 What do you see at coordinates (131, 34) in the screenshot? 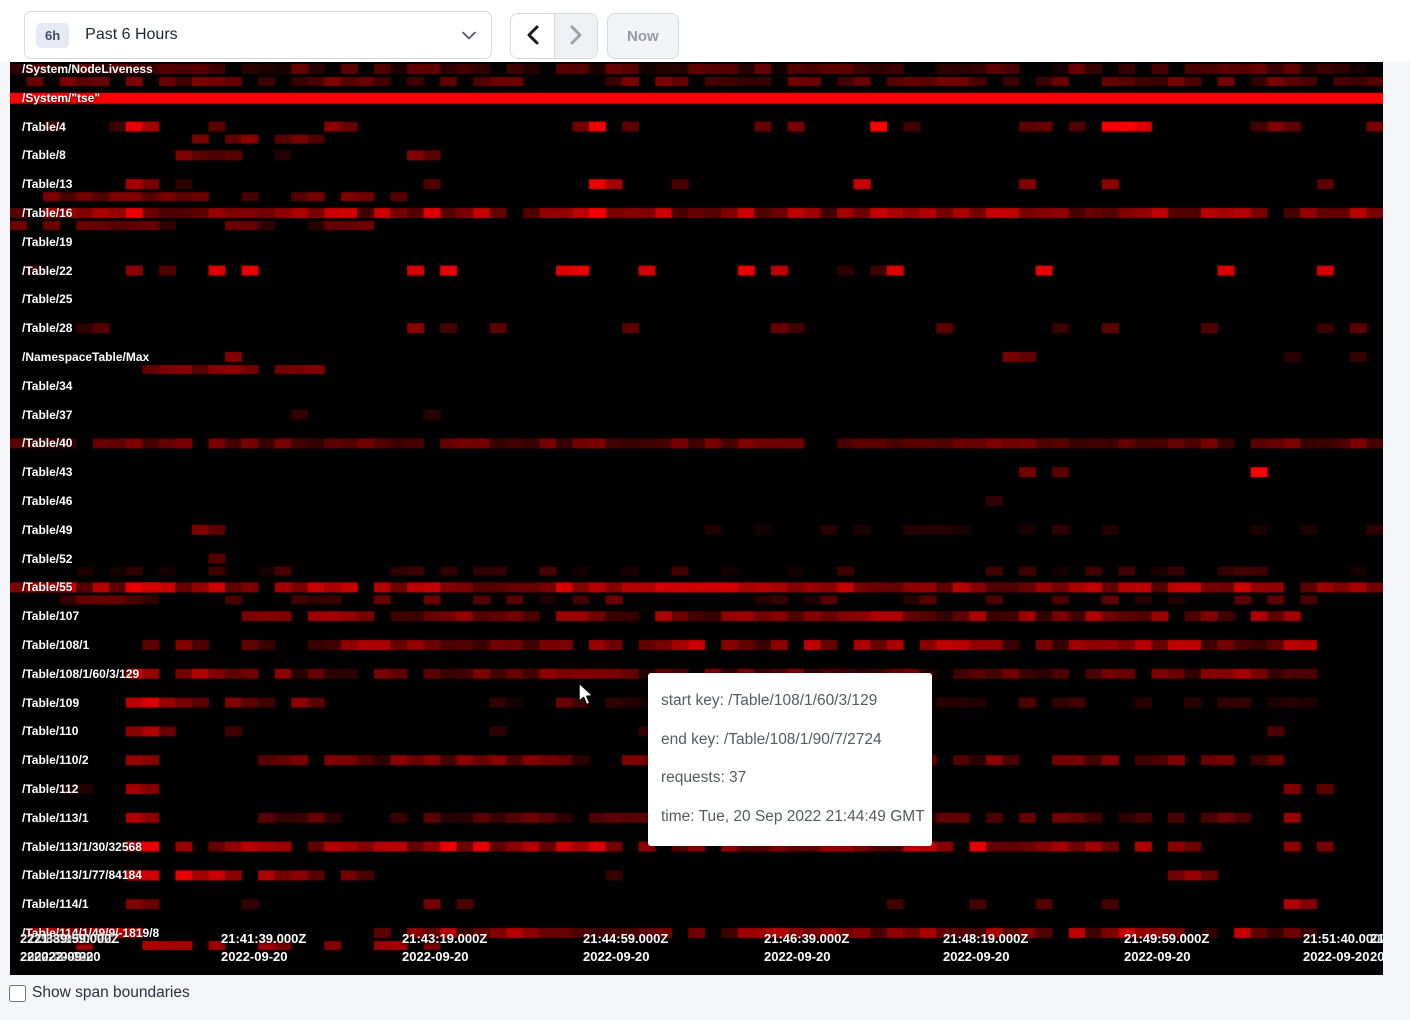
I see `time-range-label: Past 6 Hours` at bounding box center [131, 34].